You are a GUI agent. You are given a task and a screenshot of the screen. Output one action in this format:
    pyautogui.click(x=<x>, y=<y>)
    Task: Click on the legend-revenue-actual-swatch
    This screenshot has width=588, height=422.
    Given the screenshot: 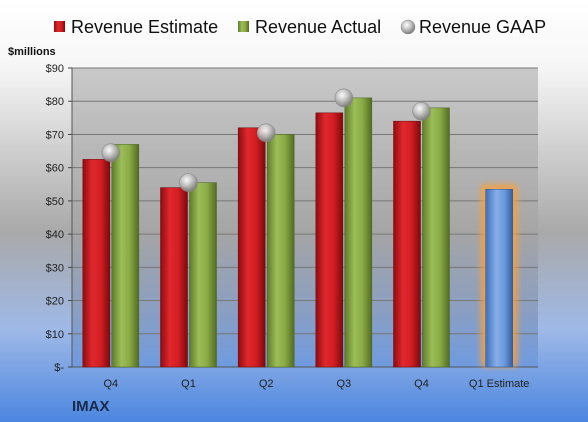 What is the action you would take?
    pyautogui.click(x=243, y=26)
    